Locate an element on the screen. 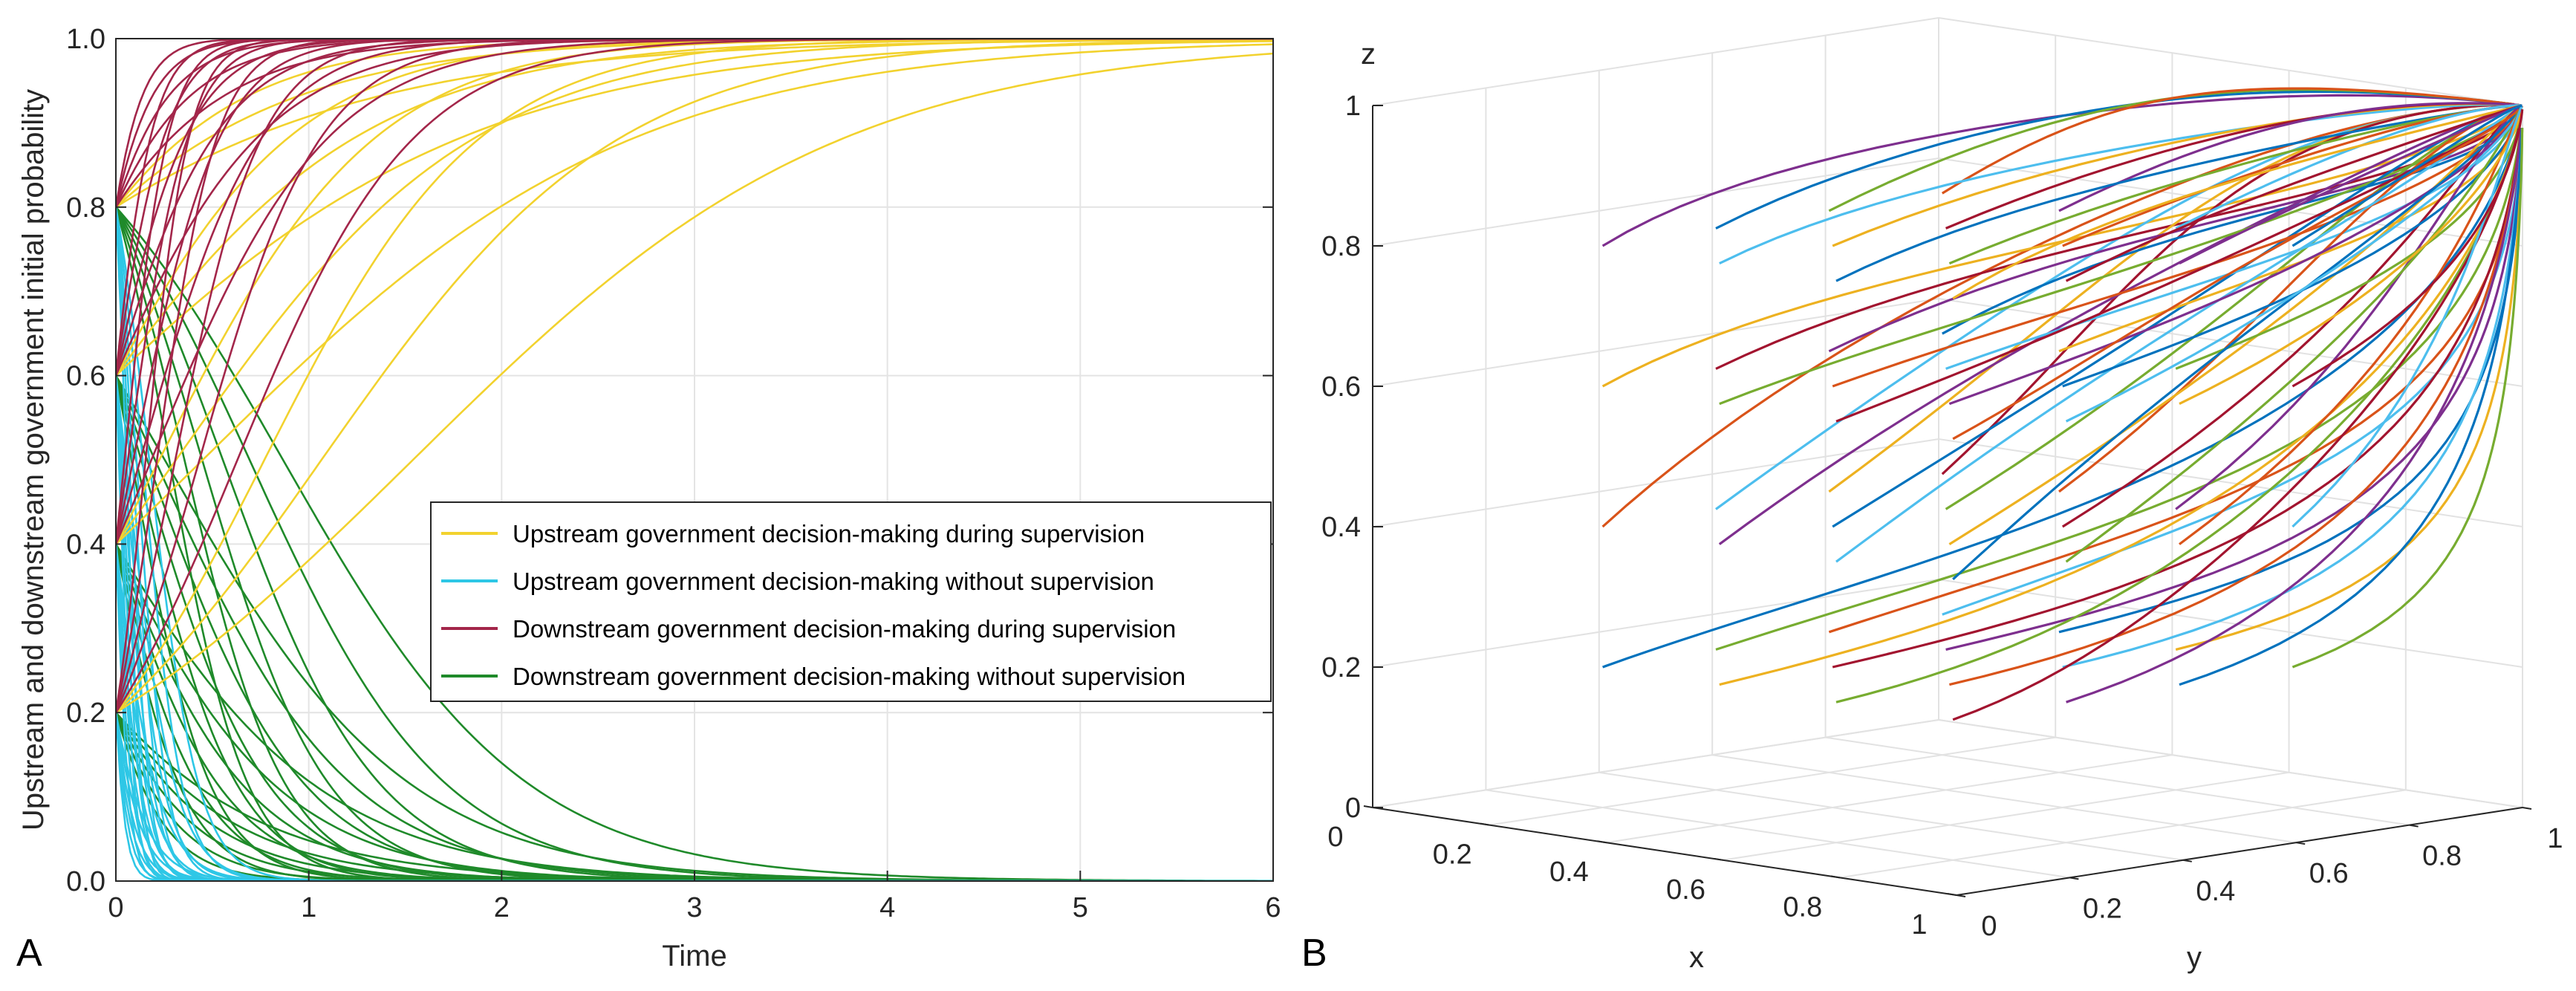  chart-a-x-tick-label: 3 is located at coordinates (694, 908).